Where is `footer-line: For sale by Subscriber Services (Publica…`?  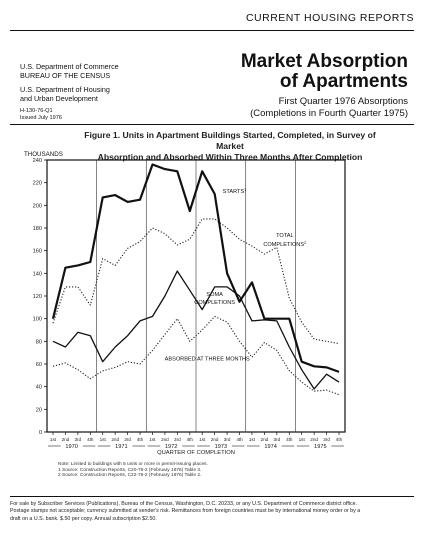
footer-line: For sale by Subscriber Services (Publica… is located at coordinates (184, 504).